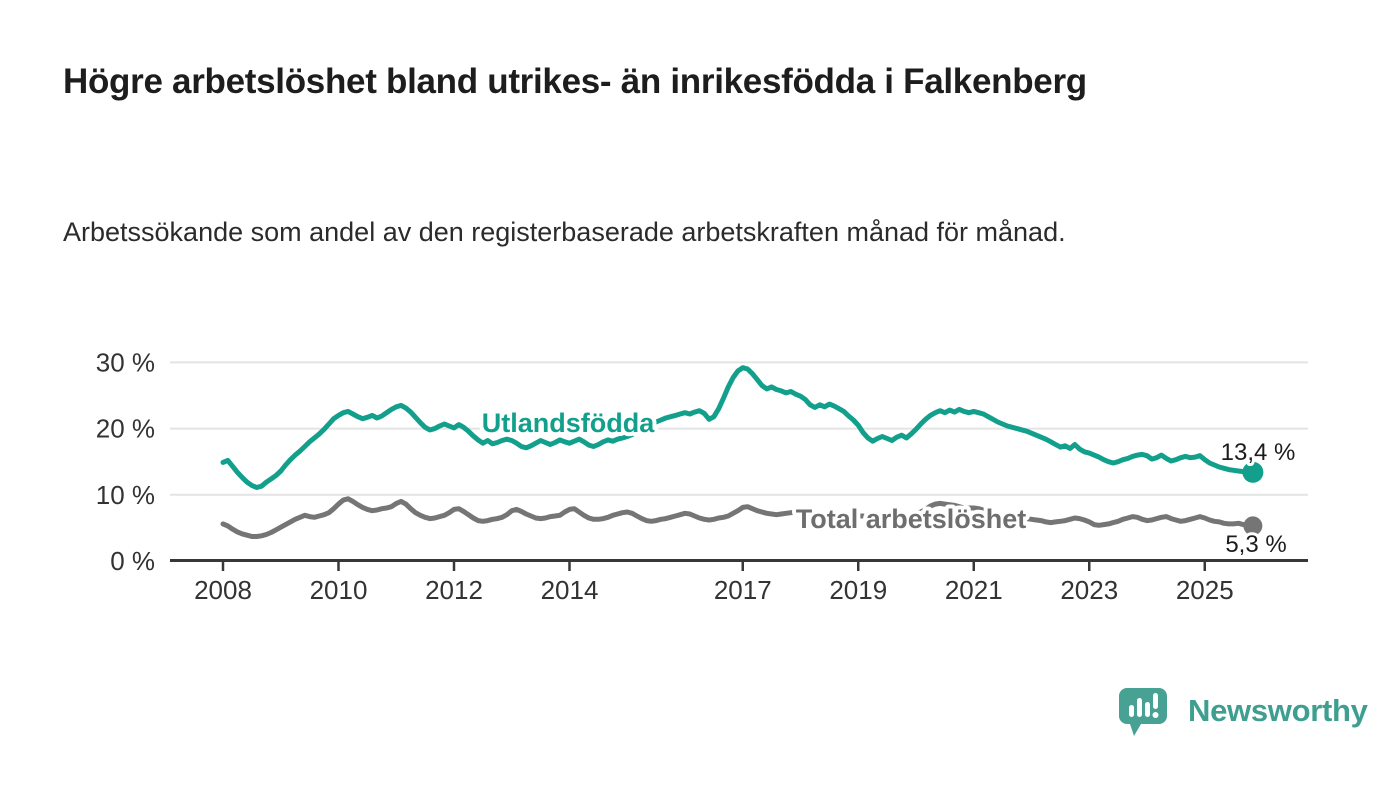  I want to click on x-tick-label: 2012, so click(454, 590).